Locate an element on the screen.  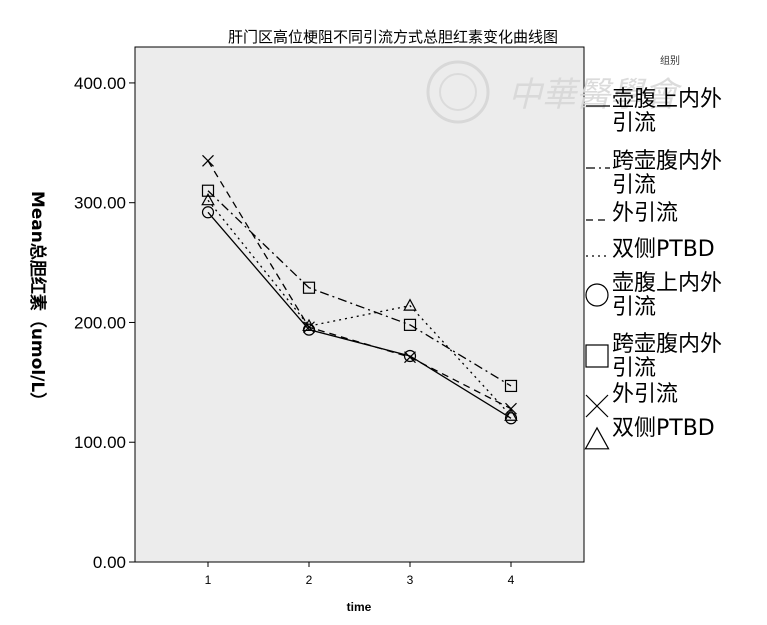
x-axis: 1 2 3 4 is located at coordinates (360, 574).